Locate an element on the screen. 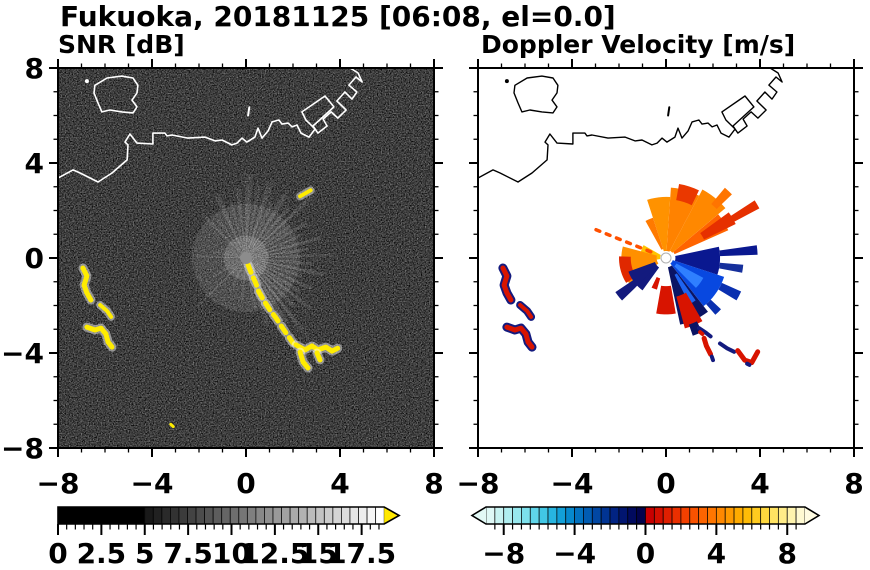 This screenshot has width=870, height=570. snr-colorbar-tick-label: 15 is located at coordinates (318, 553).